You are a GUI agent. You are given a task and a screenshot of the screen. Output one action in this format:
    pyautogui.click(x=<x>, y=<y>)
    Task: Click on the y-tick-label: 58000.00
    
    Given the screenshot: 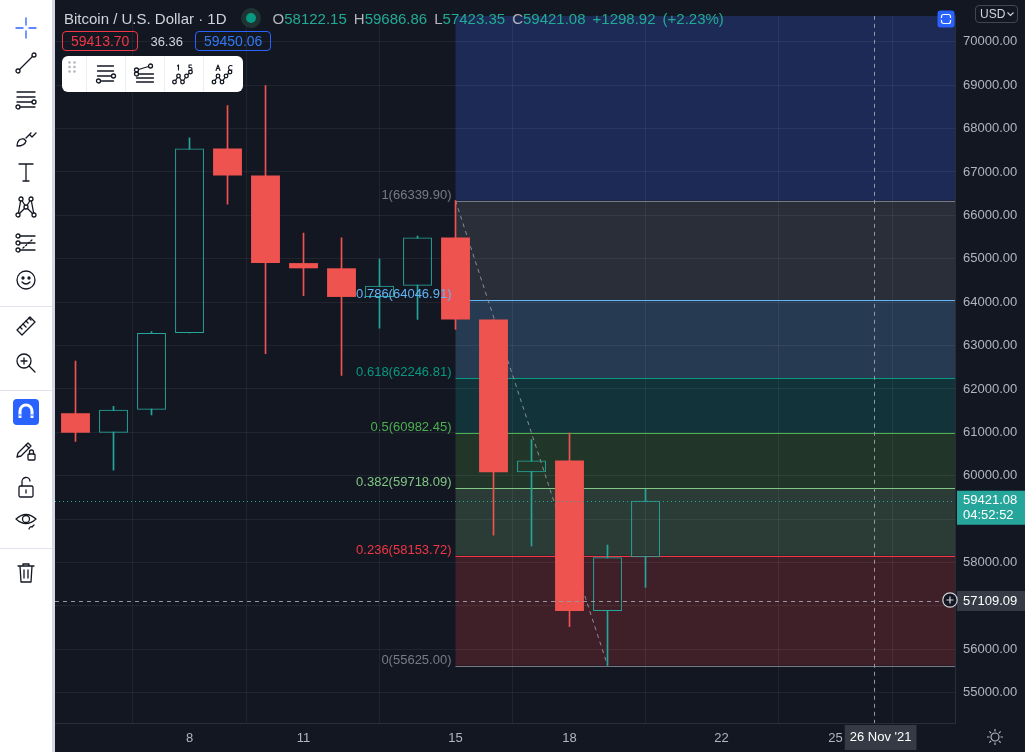 What is the action you would take?
    pyautogui.click(x=990, y=562)
    